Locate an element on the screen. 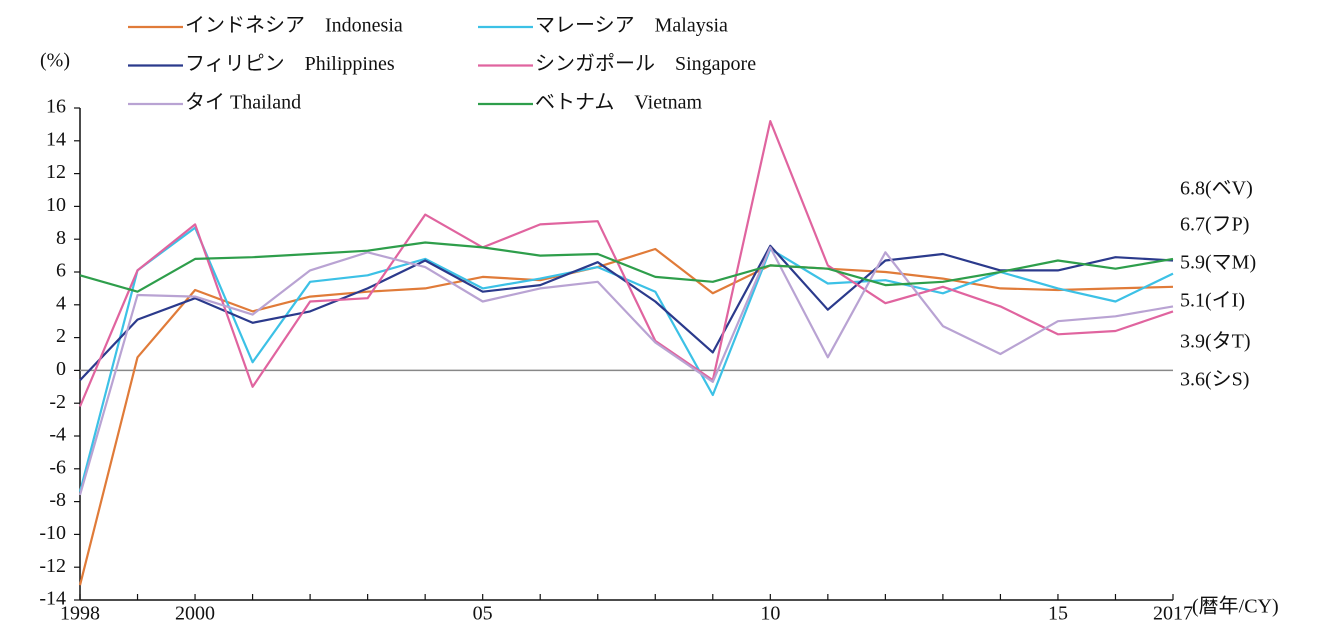 This screenshot has width=1340, height=635. end-label: 5.9(マM) is located at coordinates (1218, 263).